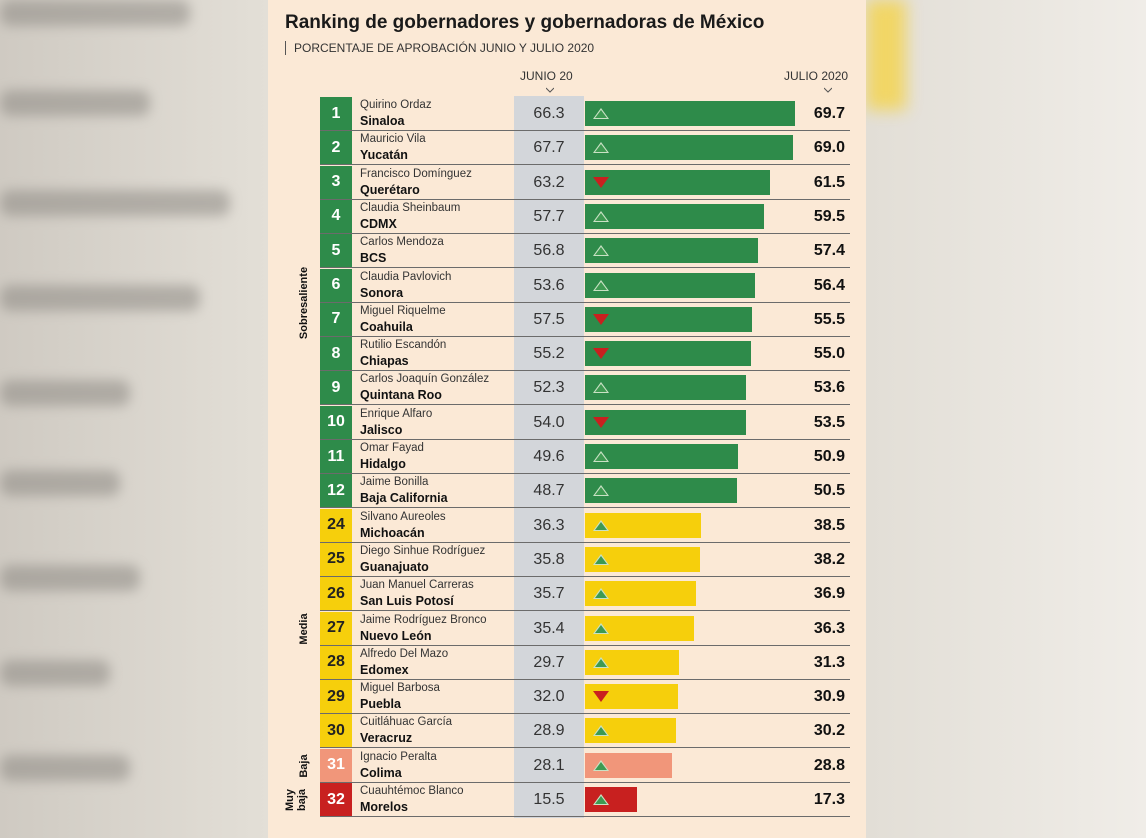 This screenshot has height=838, width=1146. Describe the element at coordinates (410, 207) in the screenshot. I see `governor-name: Claudia Sheinbaum` at that location.